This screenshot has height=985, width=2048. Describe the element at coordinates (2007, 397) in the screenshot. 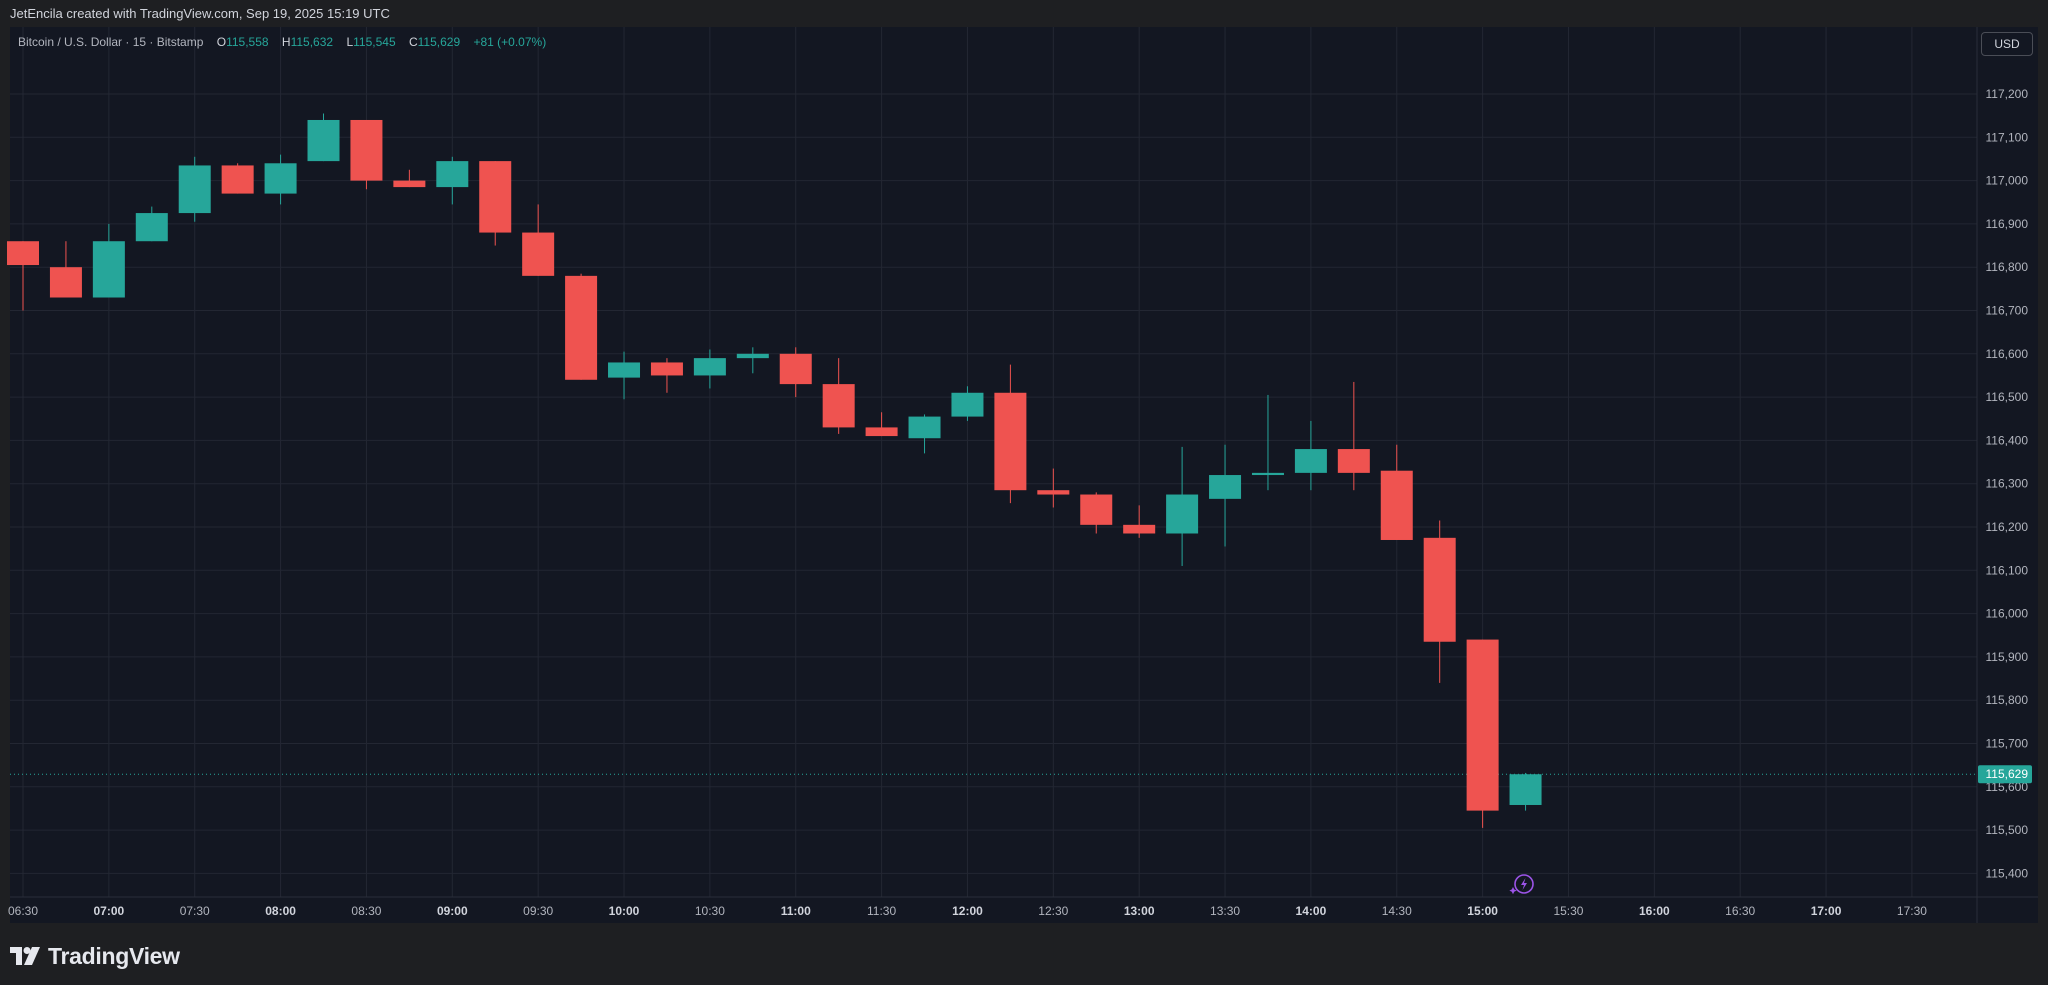

I see `price-tick-label: 116,500` at that location.